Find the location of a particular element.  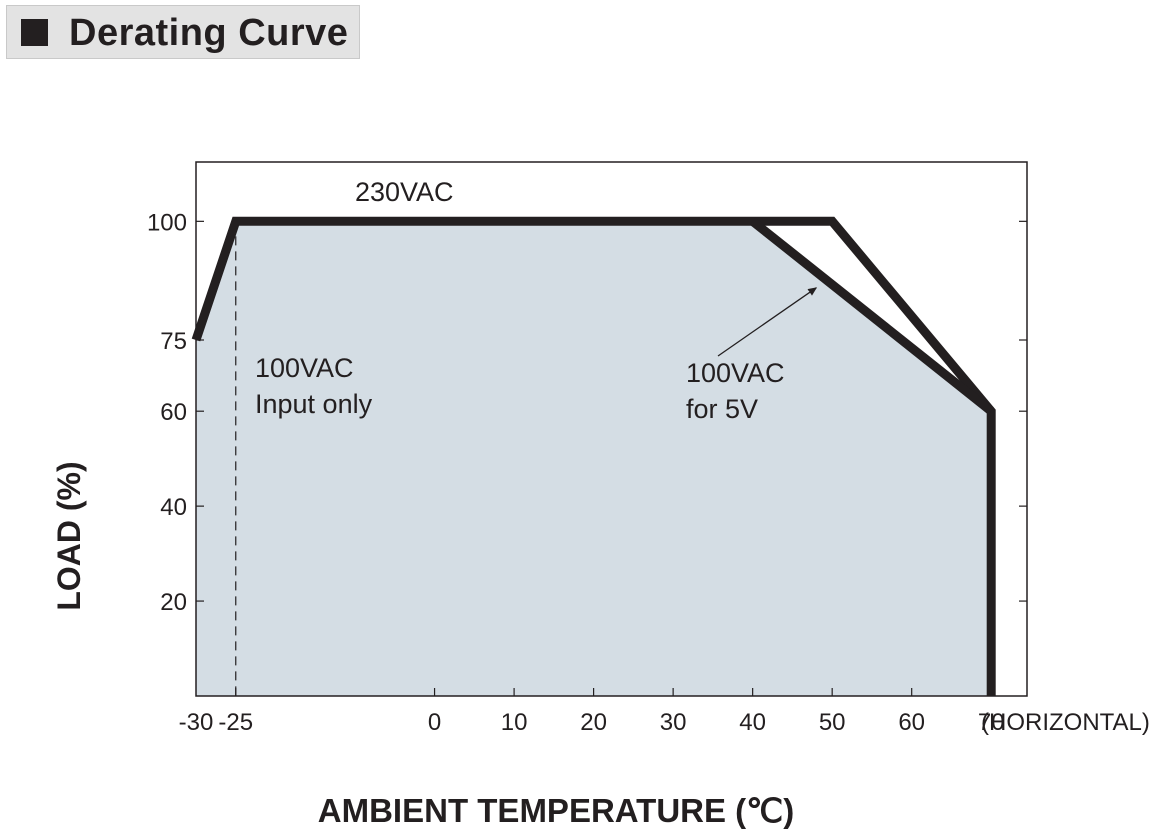

annotation-100vac-5v-line2: for 5V is located at coordinates (722, 409).